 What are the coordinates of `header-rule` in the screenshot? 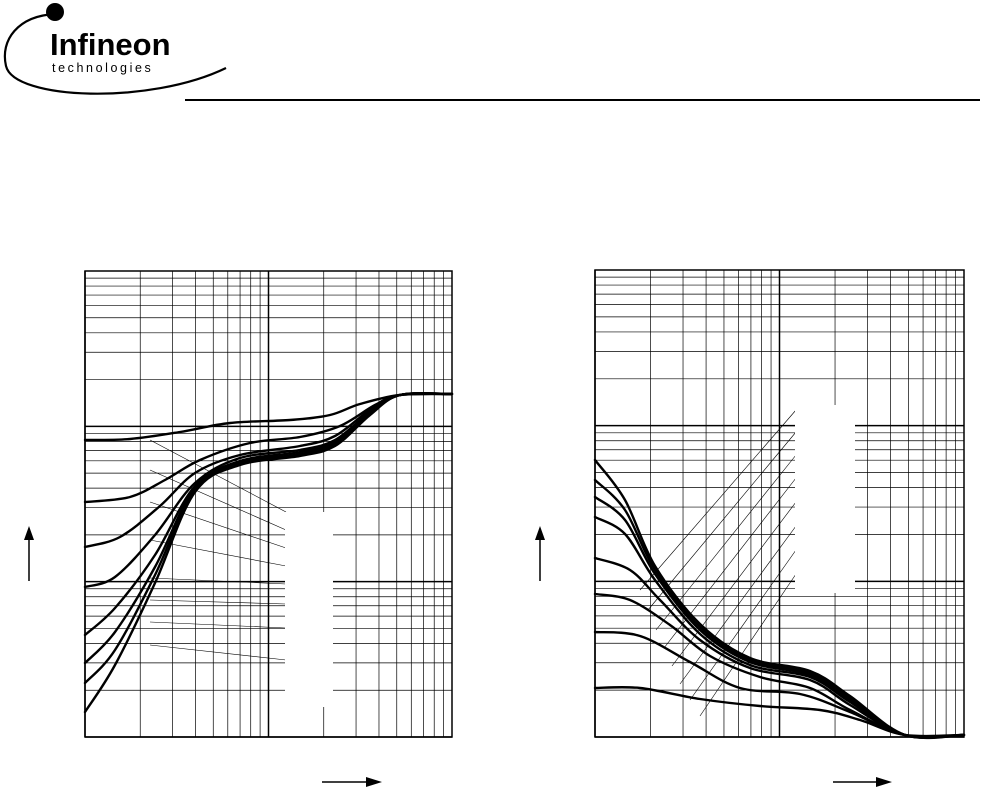 It's located at (582, 100).